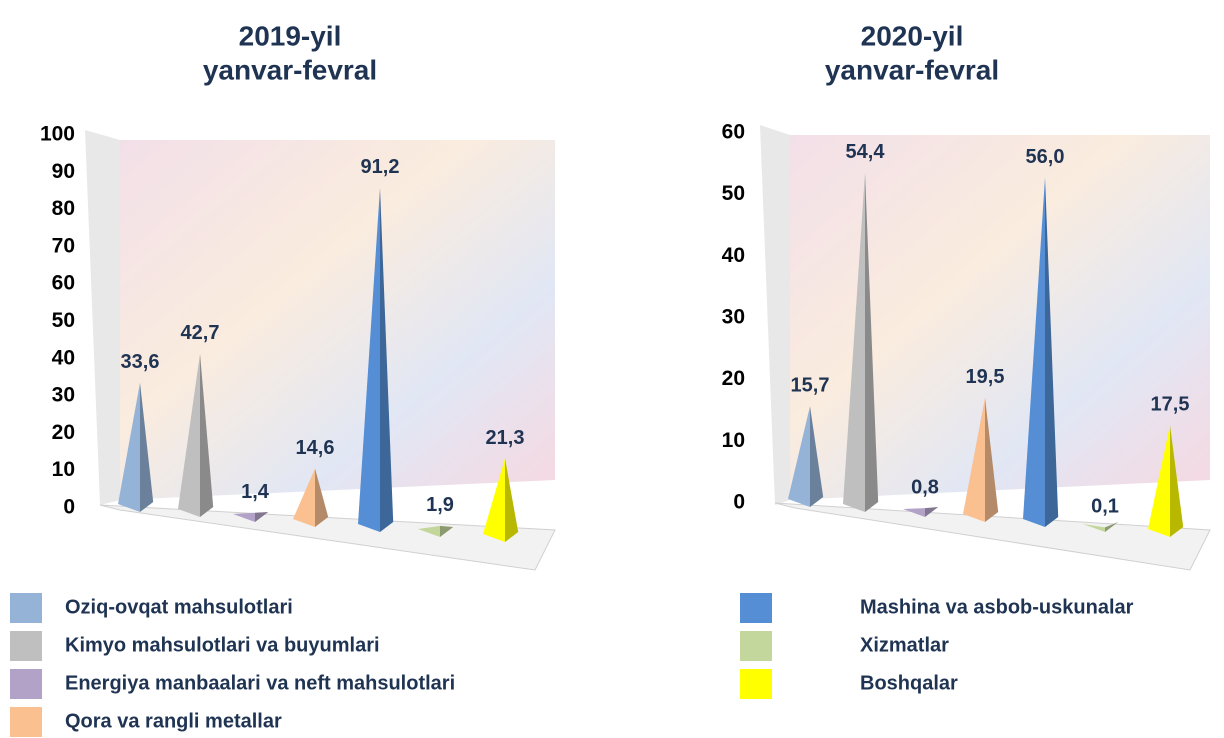 This screenshot has width=1224, height=738. Describe the element at coordinates (997, 607) in the screenshot. I see `legend-label: Mashina va asbob-uskunalar` at that location.